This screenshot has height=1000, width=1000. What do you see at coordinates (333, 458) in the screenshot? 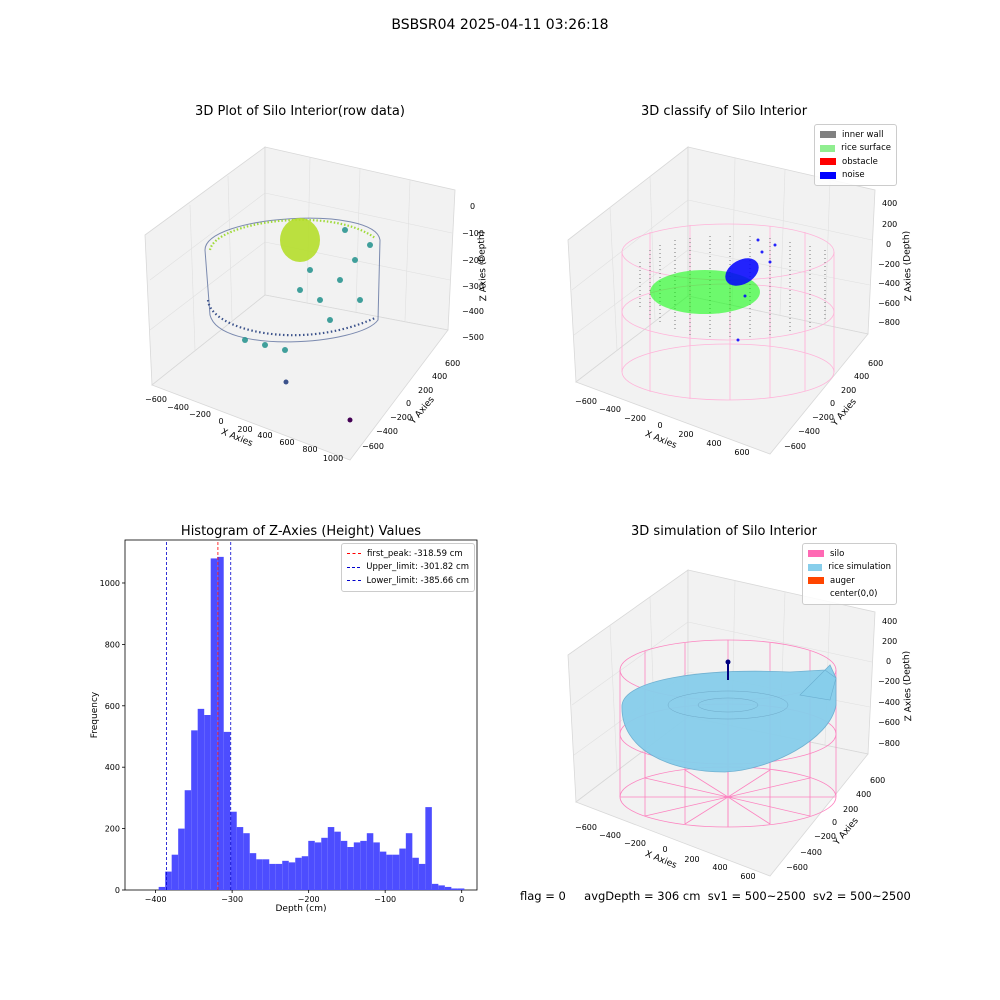
I see `x-tick: 1000` at bounding box center [333, 458].